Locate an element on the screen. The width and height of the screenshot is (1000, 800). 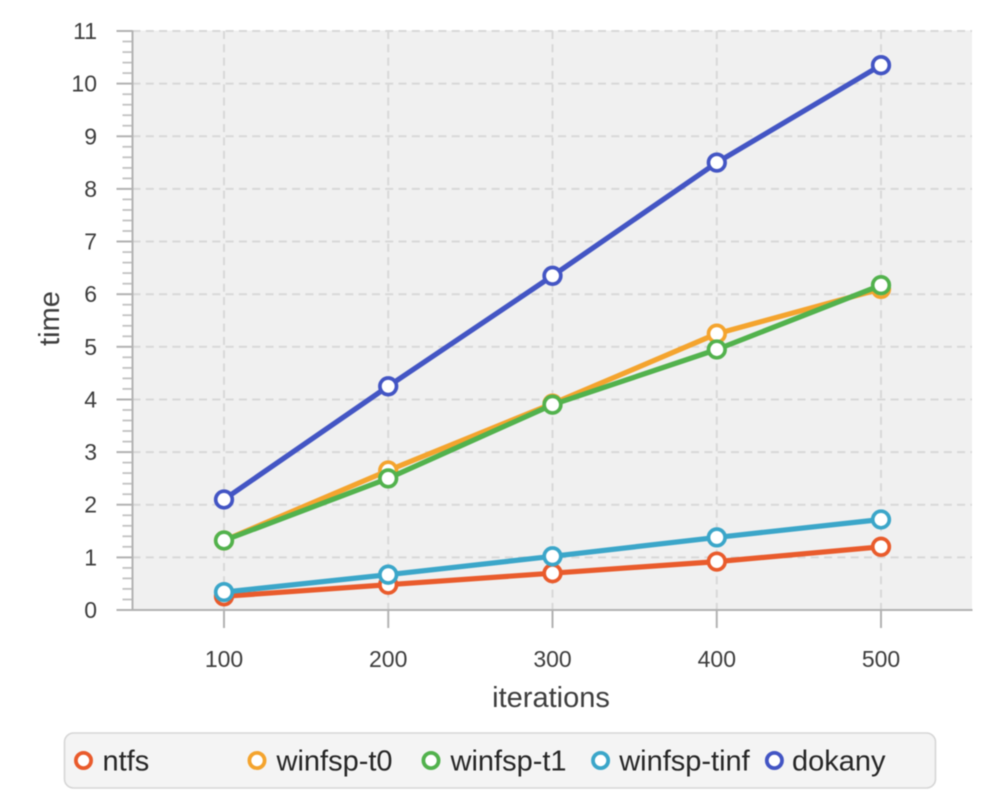
svg-text: 5 is located at coordinates (90, 347).